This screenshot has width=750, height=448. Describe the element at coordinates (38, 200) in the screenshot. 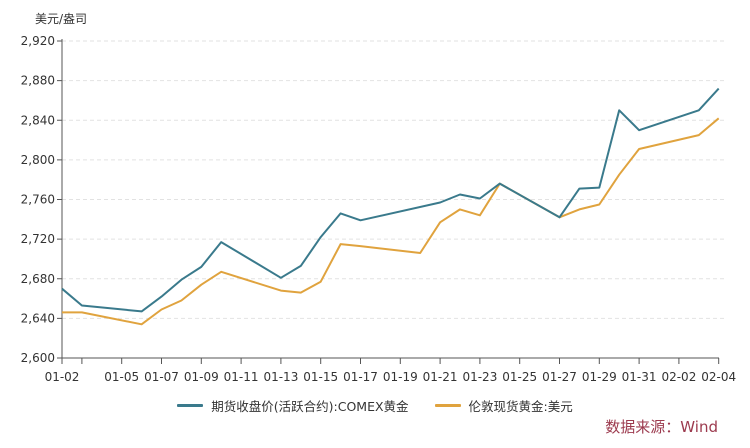

I see `y-tick-label: 2,760` at that location.